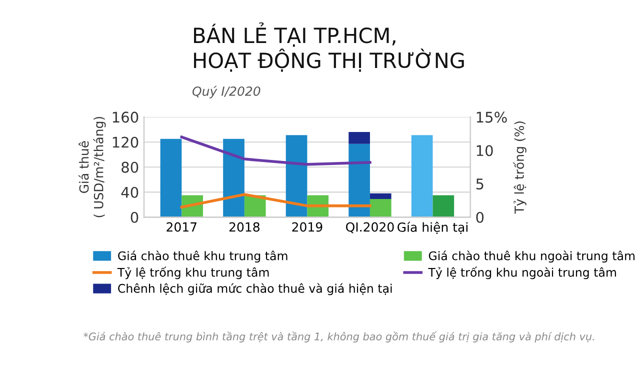 This screenshot has height=381, width=640. I want to click on y-tick-label: 40, so click(129, 192).